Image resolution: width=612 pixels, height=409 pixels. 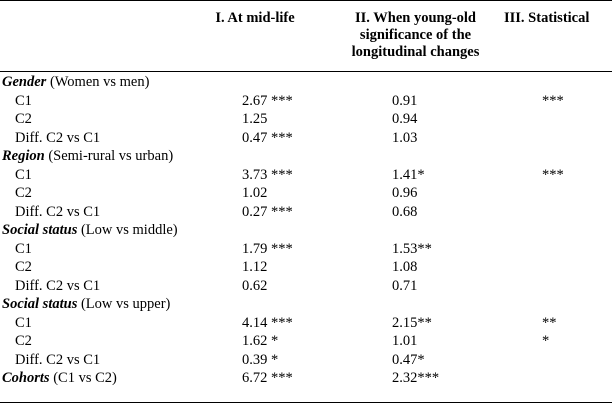 What do you see at coordinates (306, 402) in the screenshot?
I see `bottom-rule` at bounding box center [306, 402].